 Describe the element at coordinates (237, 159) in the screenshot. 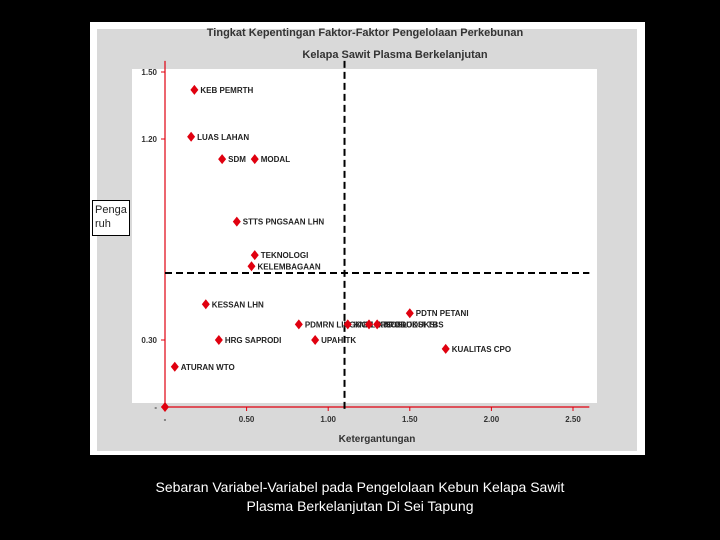

I see `data-point-label: SDM` at that location.